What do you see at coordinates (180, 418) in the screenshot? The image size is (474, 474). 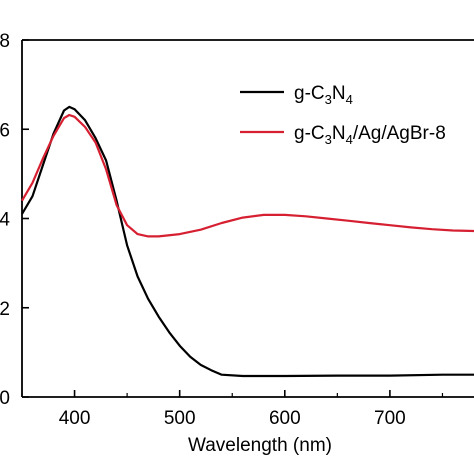 I see `x-tick-label: 500` at bounding box center [180, 418].